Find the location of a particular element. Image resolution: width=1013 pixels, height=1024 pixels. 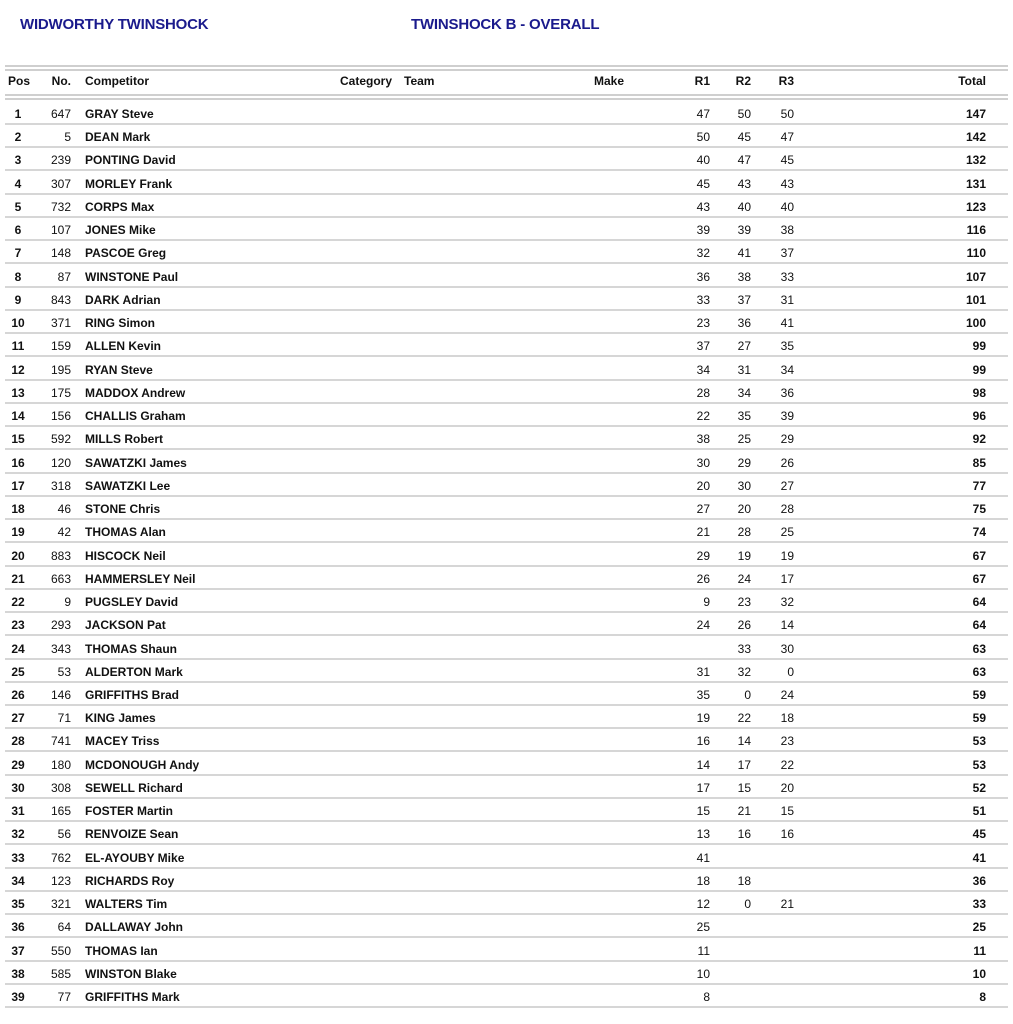

total-score: 142 is located at coordinates (975, 137).